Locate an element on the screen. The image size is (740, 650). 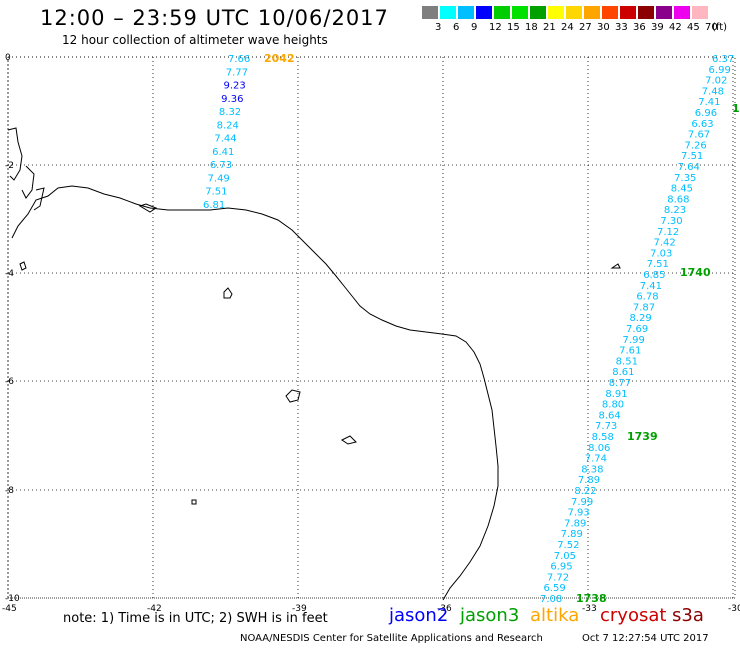
scale-label: 15 is located at coordinates (513, 27).